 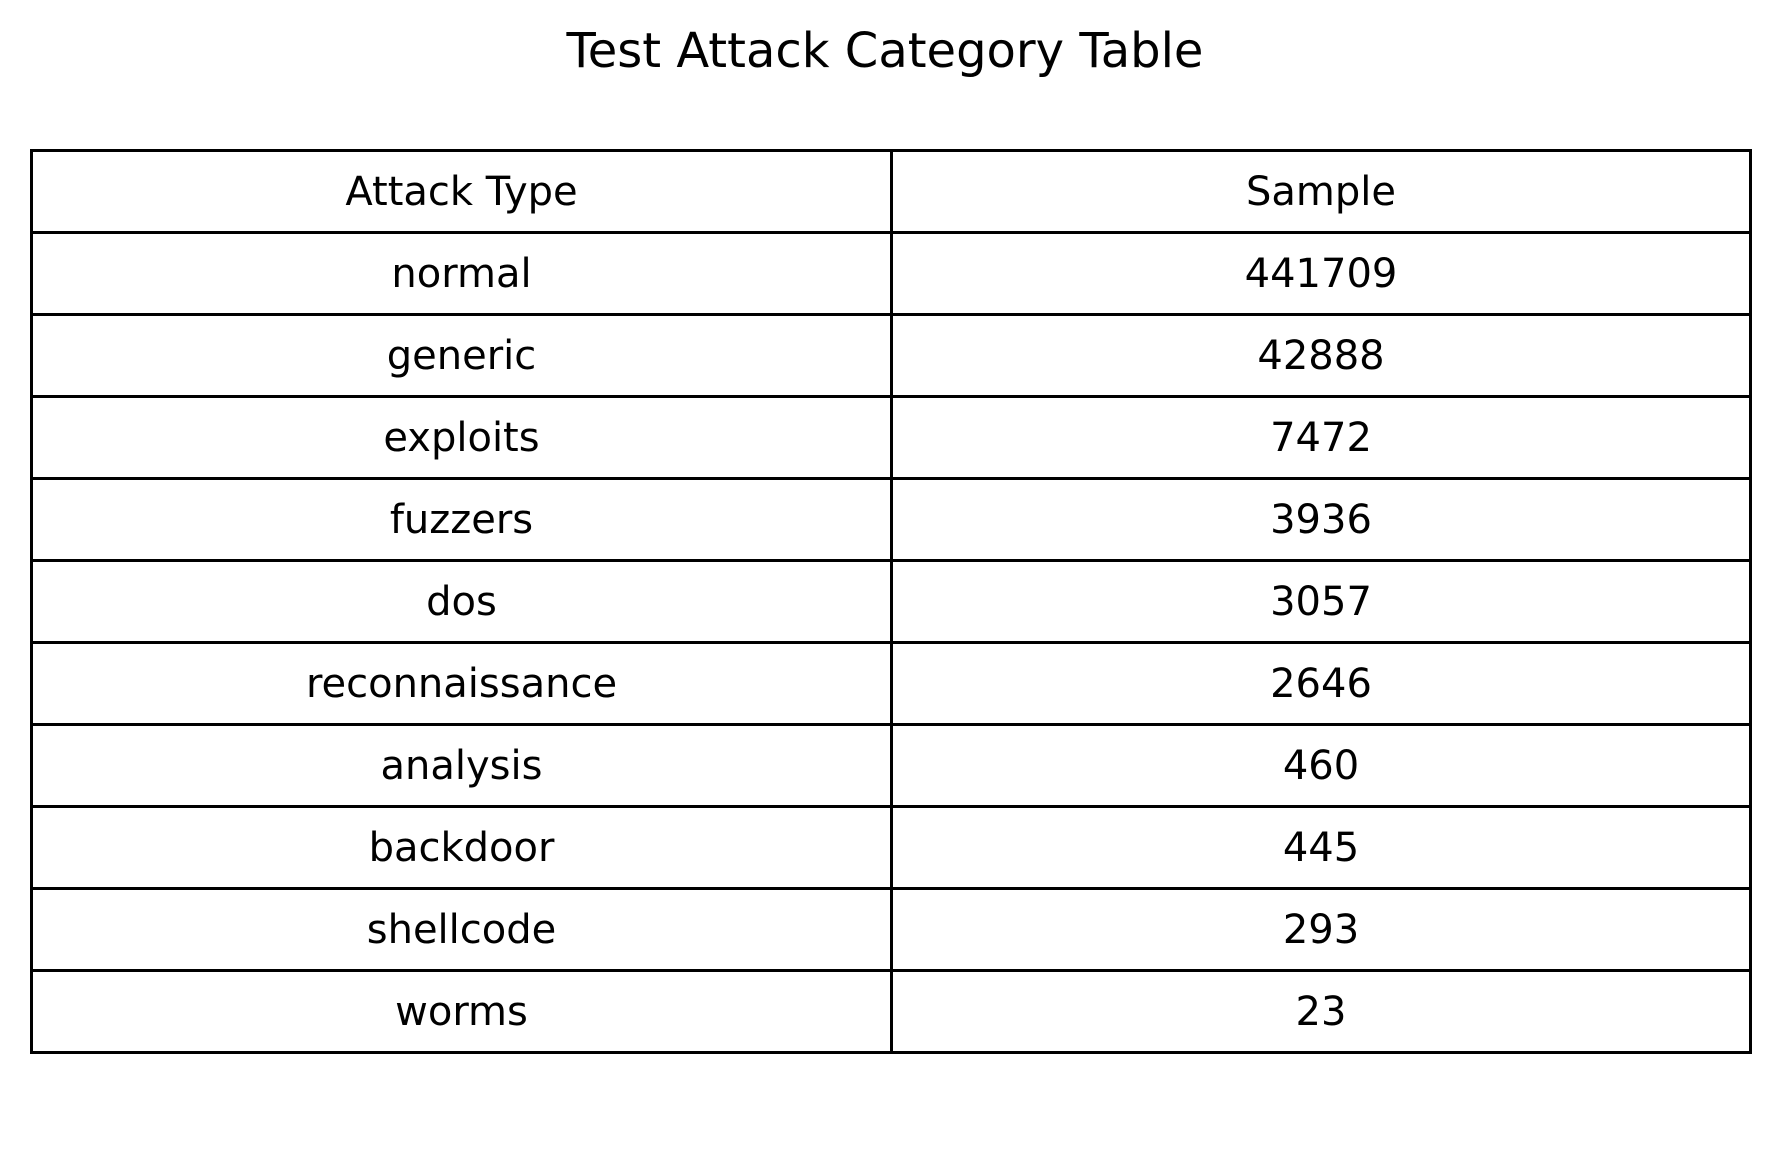 What do you see at coordinates (1321, 1011) in the screenshot?
I see `sample-cell: 23` at bounding box center [1321, 1011].